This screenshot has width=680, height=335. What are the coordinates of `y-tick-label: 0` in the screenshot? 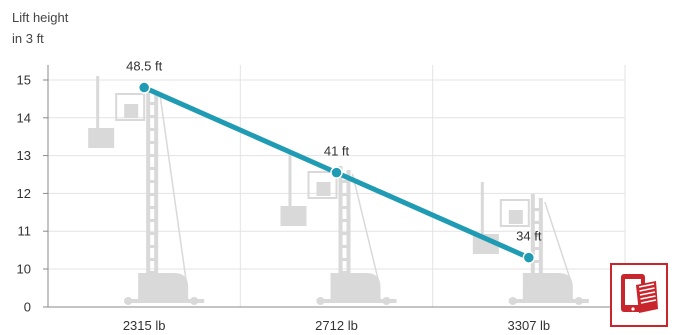 It's located at (27, 307).